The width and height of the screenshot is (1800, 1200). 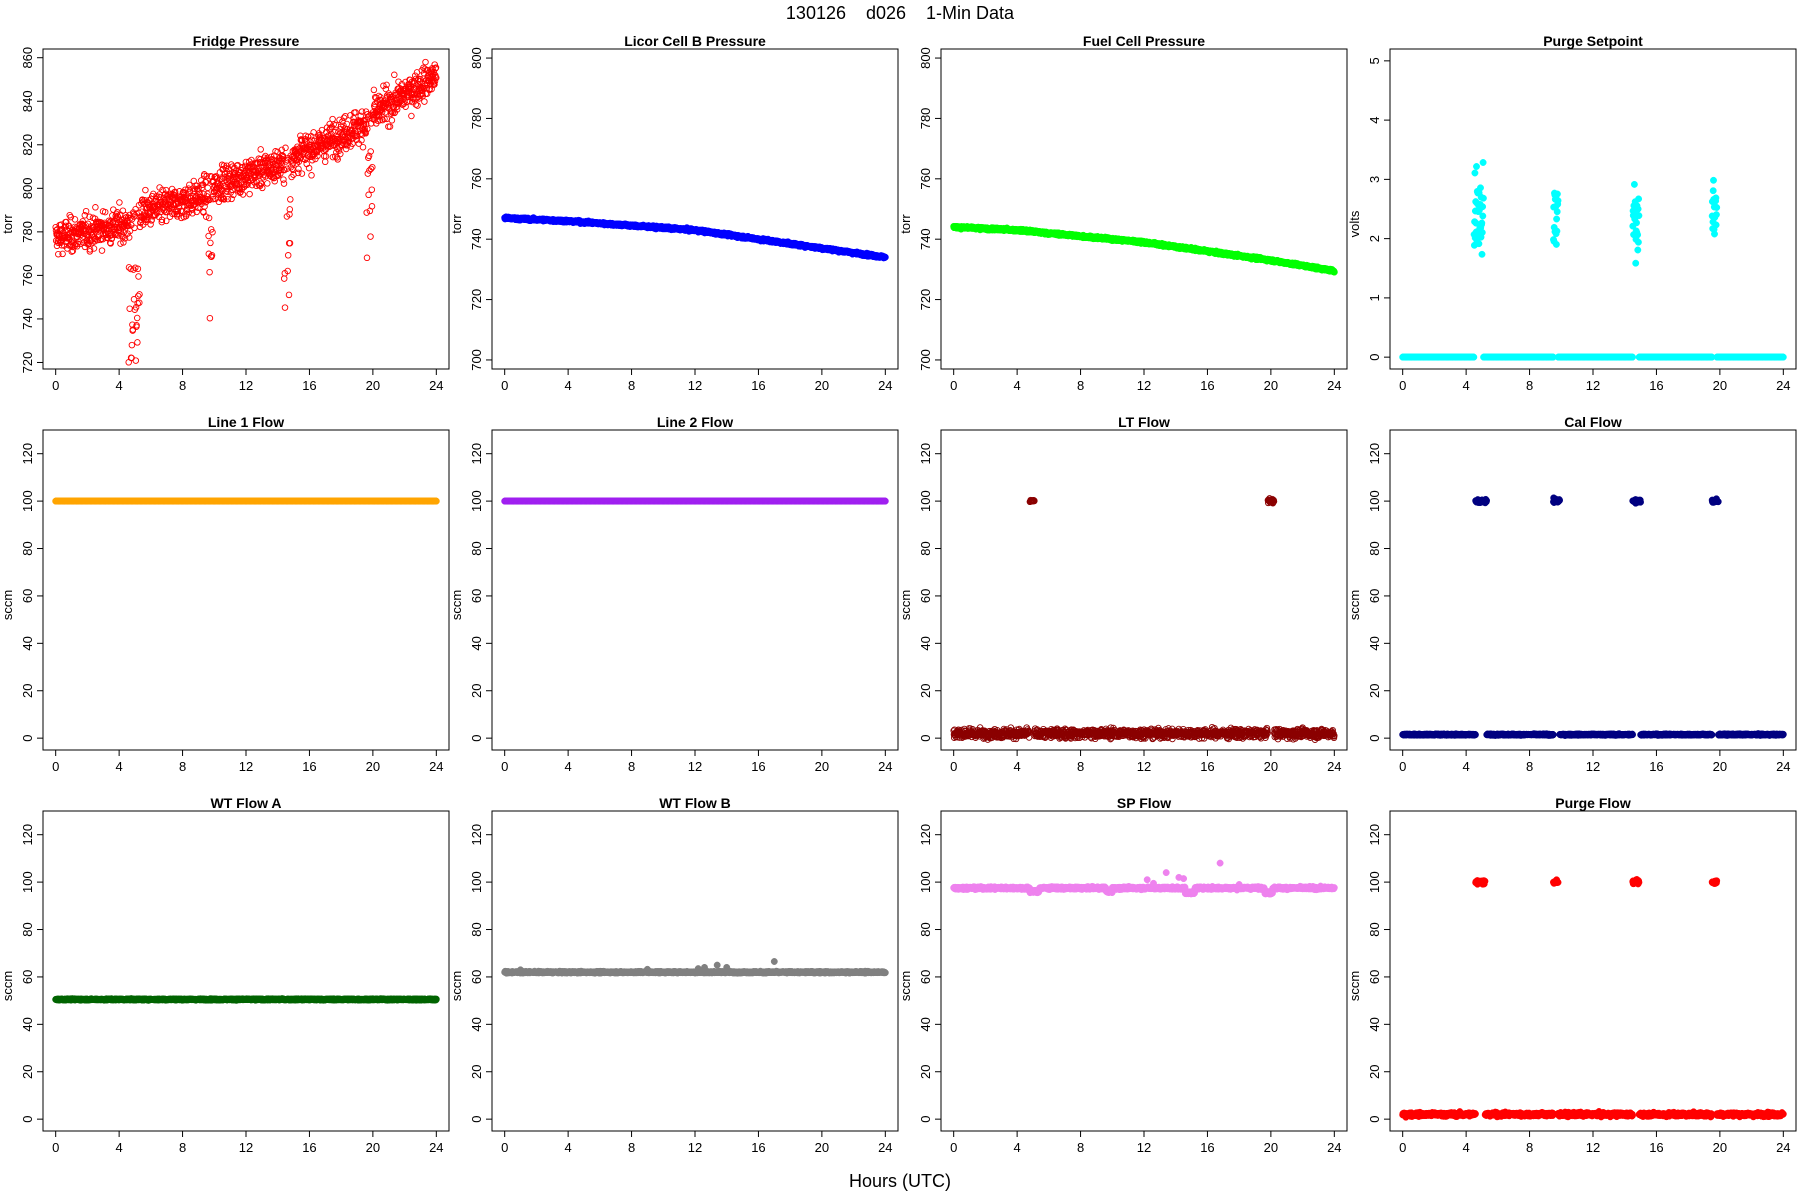 What do you see at coordinates (1374, 238) in the screenshot?
I see `y-tick-label: 2` at bounding box center [1374, 238].